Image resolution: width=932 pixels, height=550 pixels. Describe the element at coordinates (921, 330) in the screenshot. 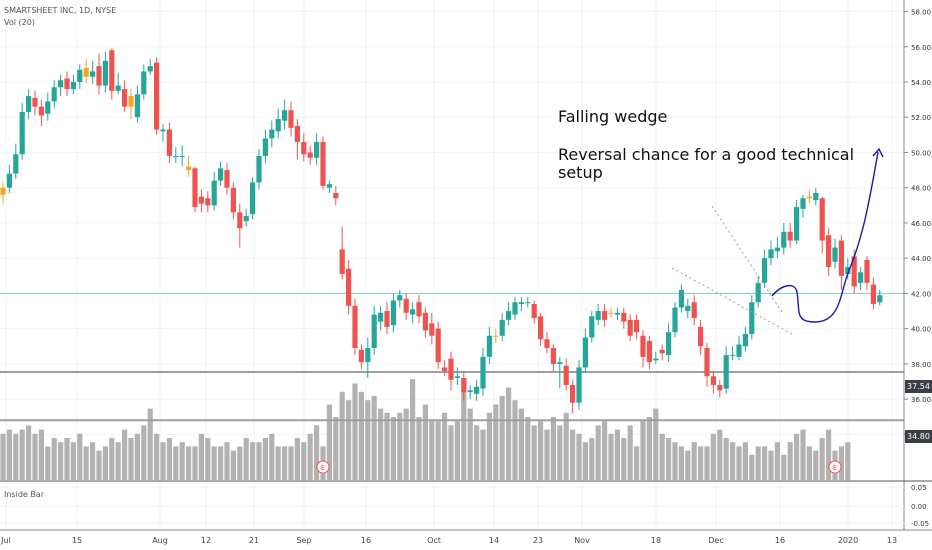

I see `y-tick-label: 40.00` at that location.